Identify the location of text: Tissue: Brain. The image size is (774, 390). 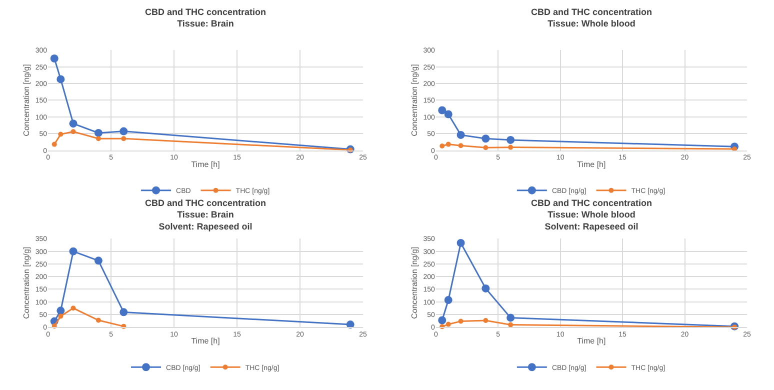
(205, 215).